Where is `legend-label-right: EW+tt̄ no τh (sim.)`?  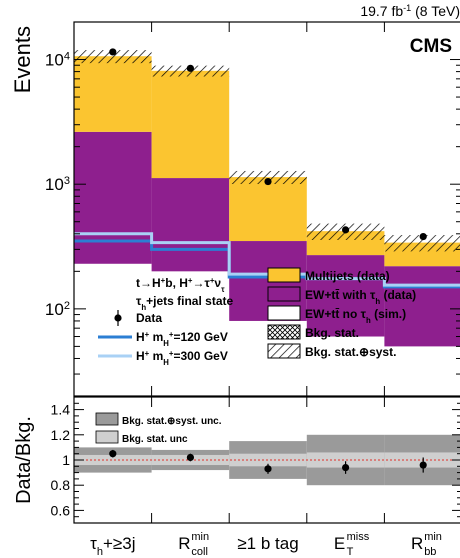 legend-label-right: EW+tt̄ no τh (sim.) is located at coordinates (355, 316).